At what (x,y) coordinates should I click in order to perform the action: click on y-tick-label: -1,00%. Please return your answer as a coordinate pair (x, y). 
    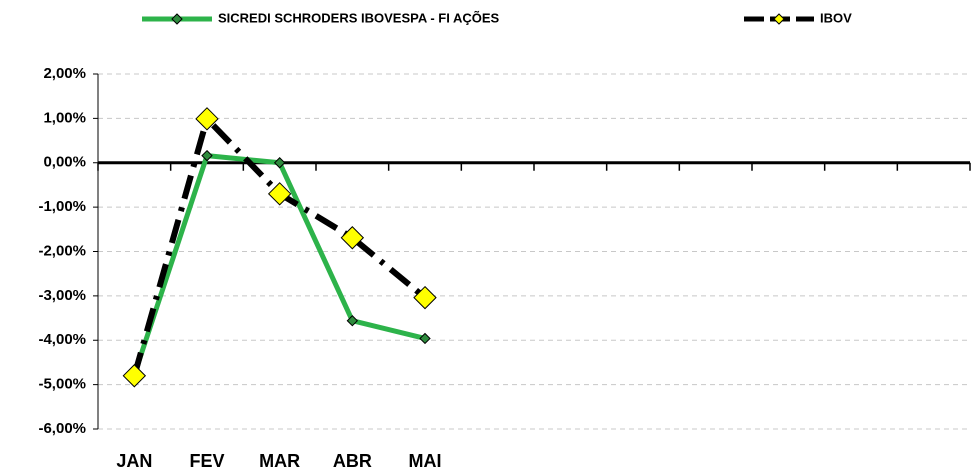
    Looking at the image, I should click on (62, 206).